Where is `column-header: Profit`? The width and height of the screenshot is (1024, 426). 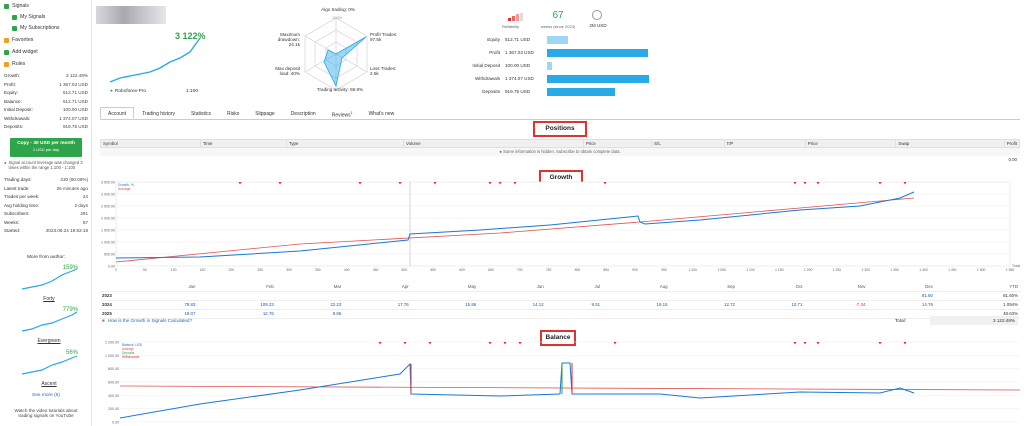
column-header: Profit is located at coordinates (1012, 143).